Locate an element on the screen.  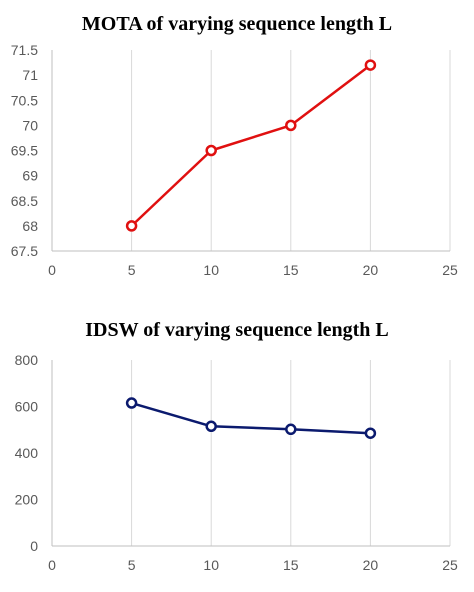
y-tick-label: 67.5 is located at coordinates (24, 251).